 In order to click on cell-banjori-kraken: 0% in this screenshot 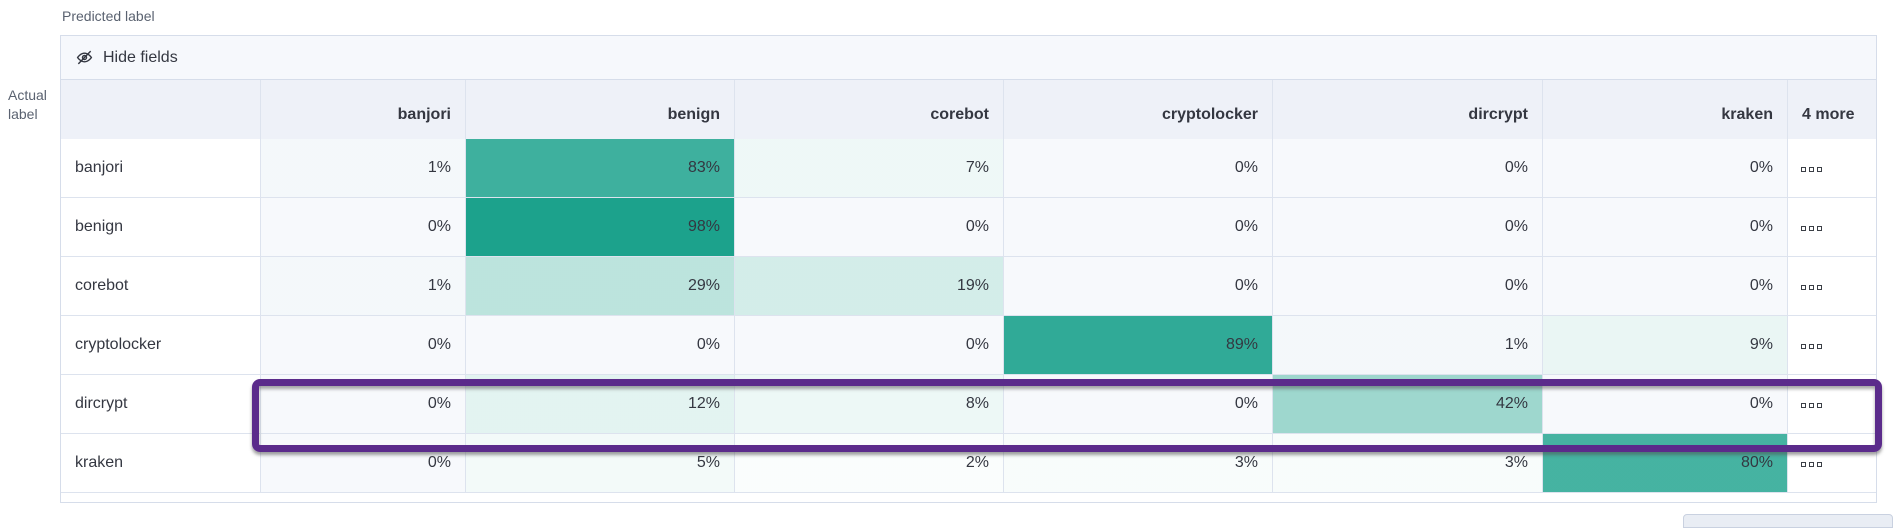, I will do `click(1665, 168)`.